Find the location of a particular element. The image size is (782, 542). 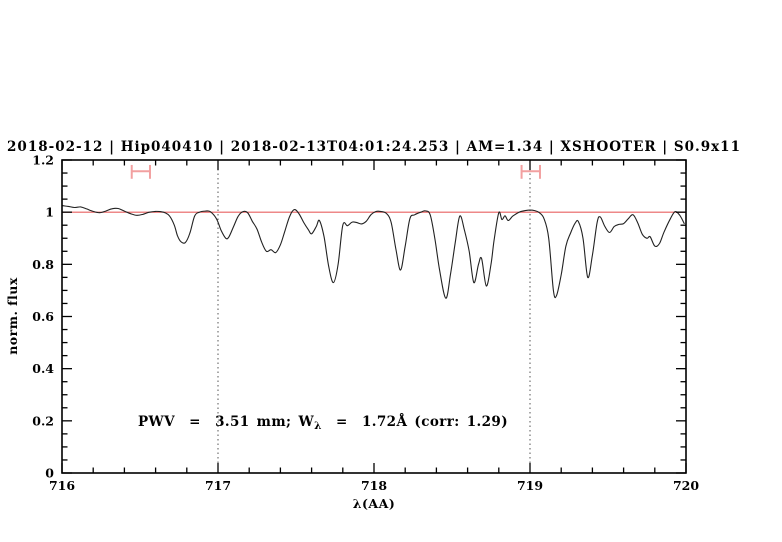

x-axis-label: λ(AA) is located at coordinates (374, 503).